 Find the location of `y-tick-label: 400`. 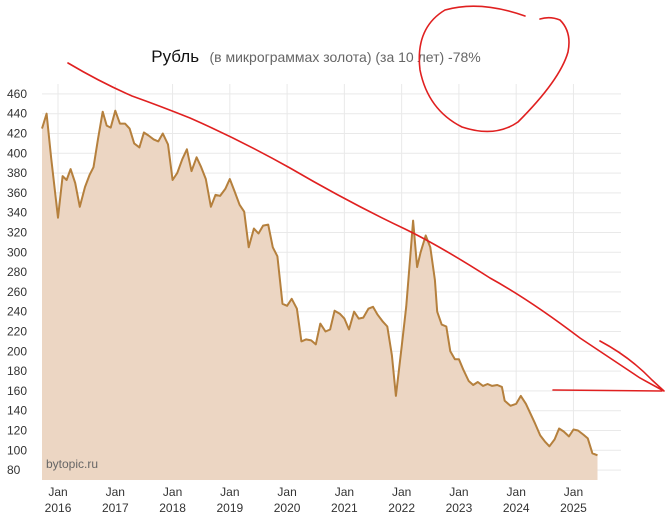

y-tick-label: 400 is located at coordinates (17, 153).